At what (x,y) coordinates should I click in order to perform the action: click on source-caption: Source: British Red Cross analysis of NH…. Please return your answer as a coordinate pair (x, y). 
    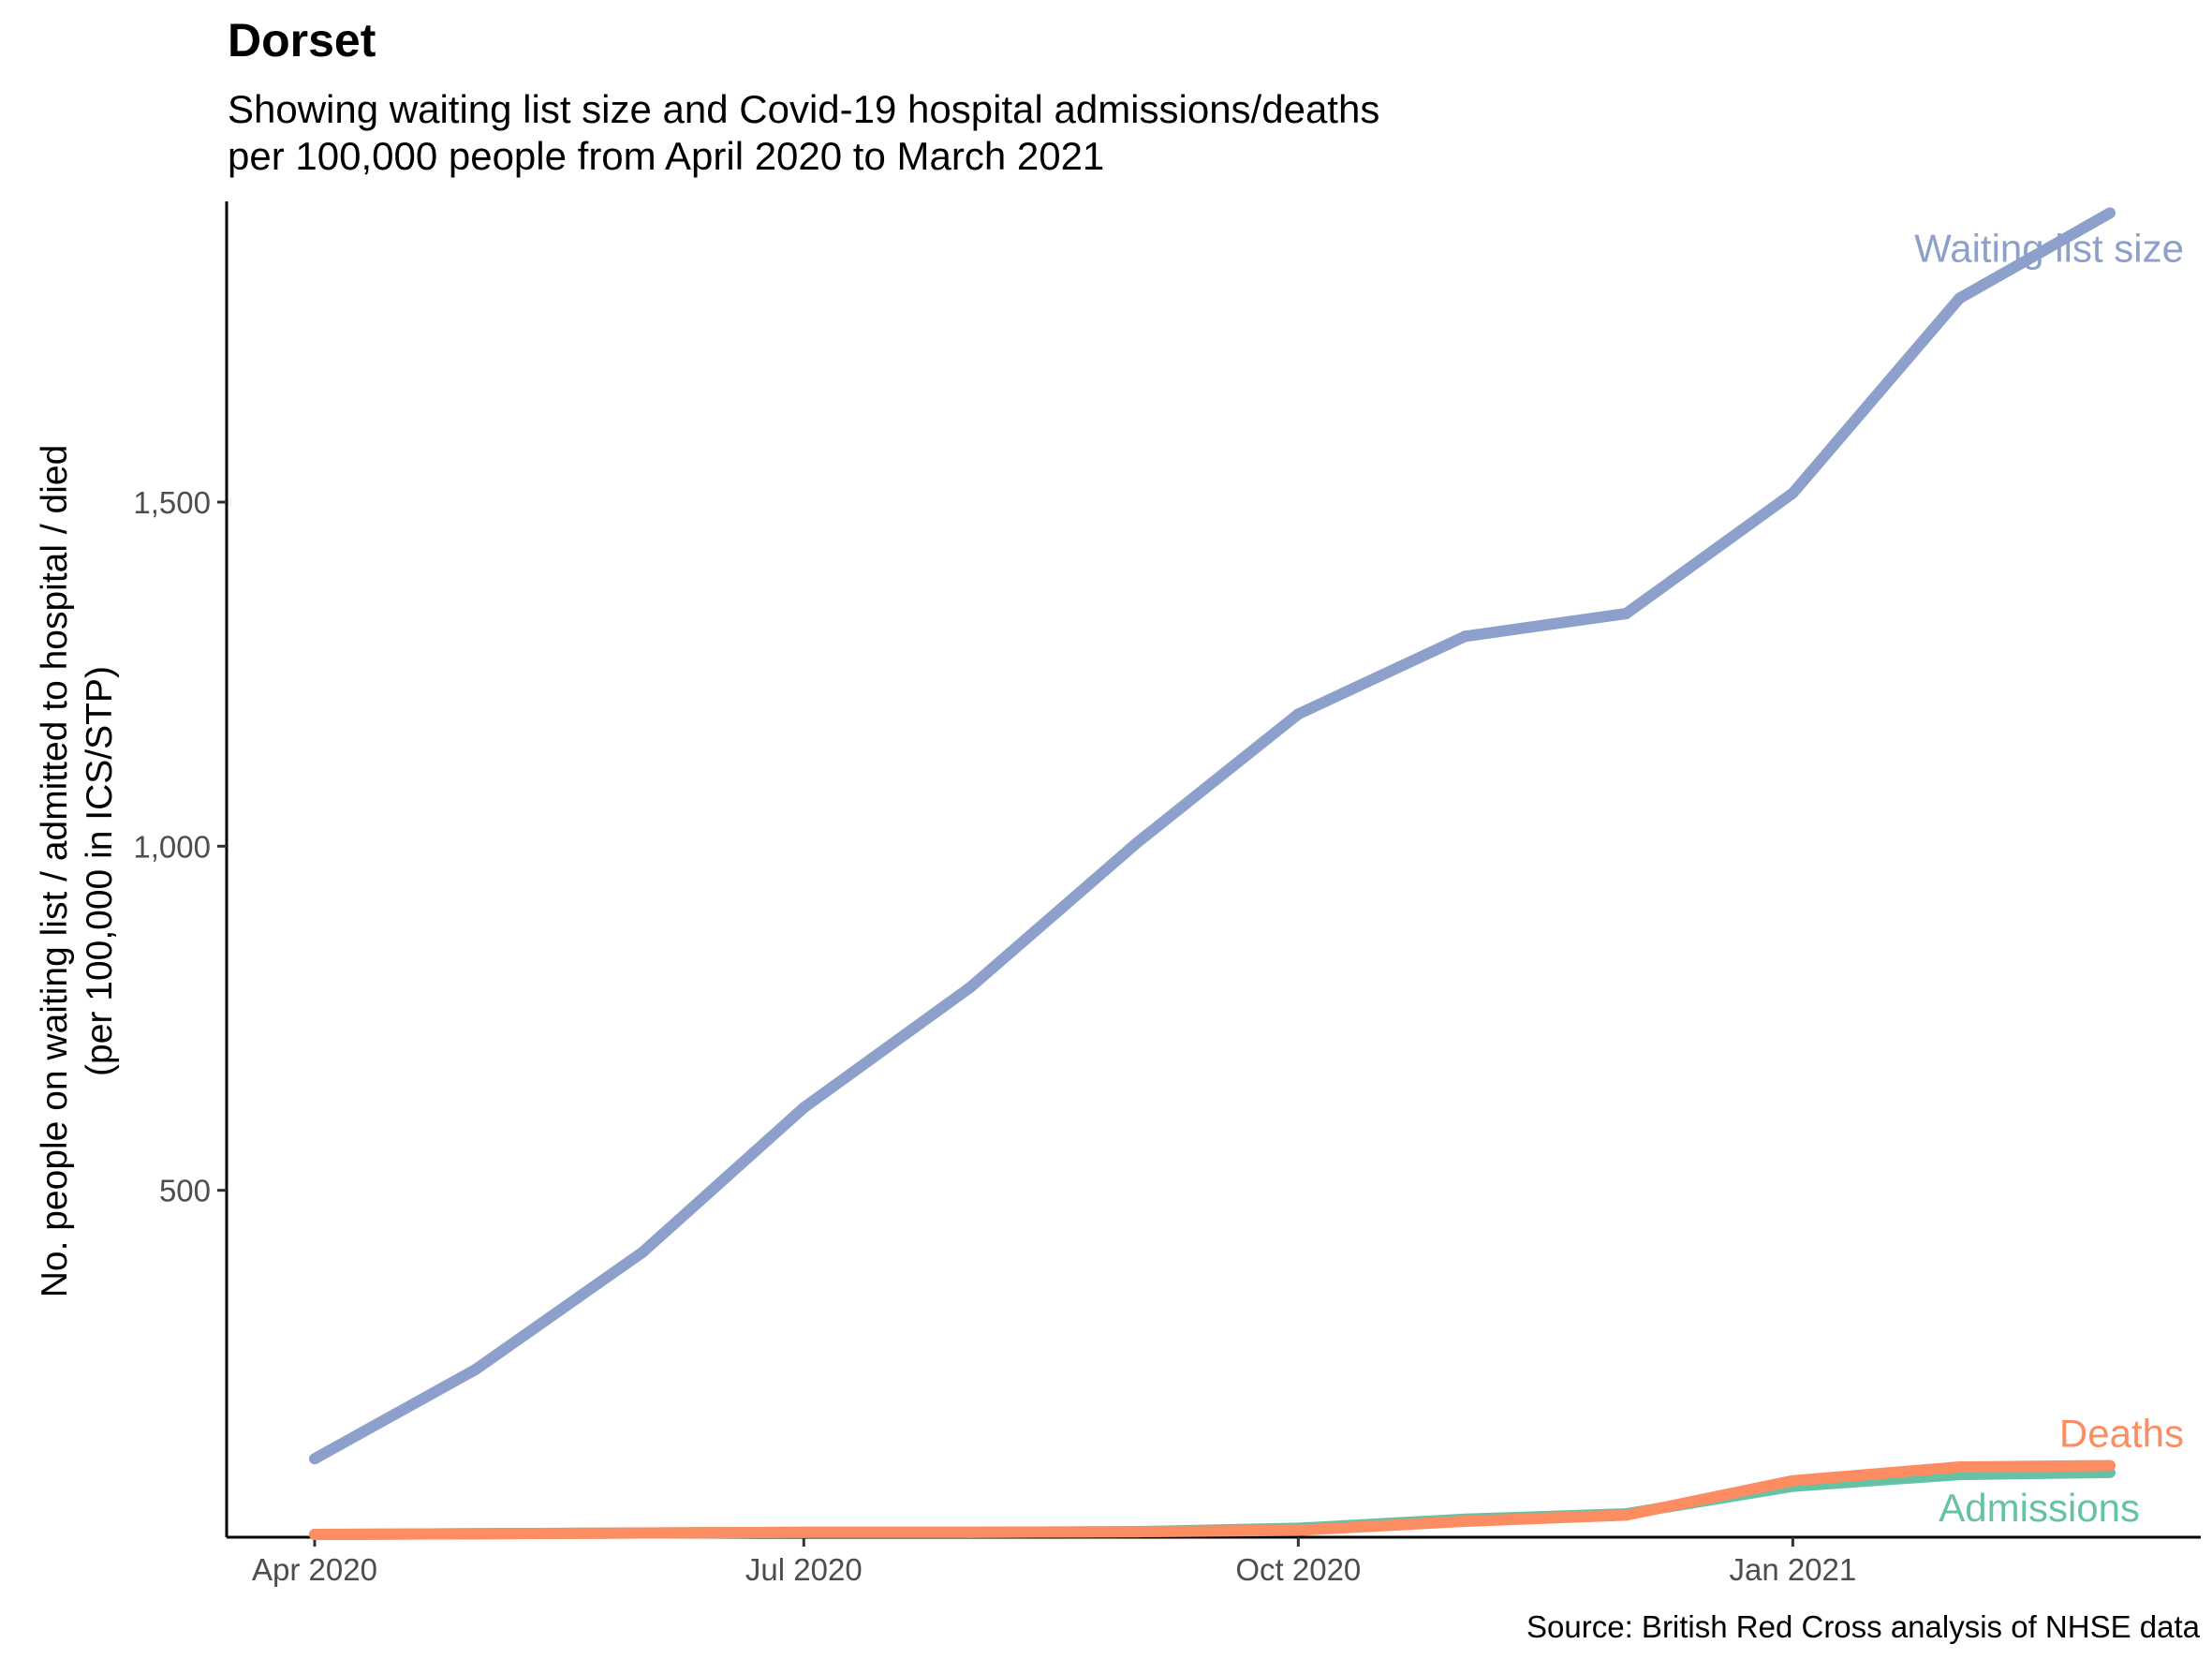
    Looking at the image, I should click on (1863, 1626).